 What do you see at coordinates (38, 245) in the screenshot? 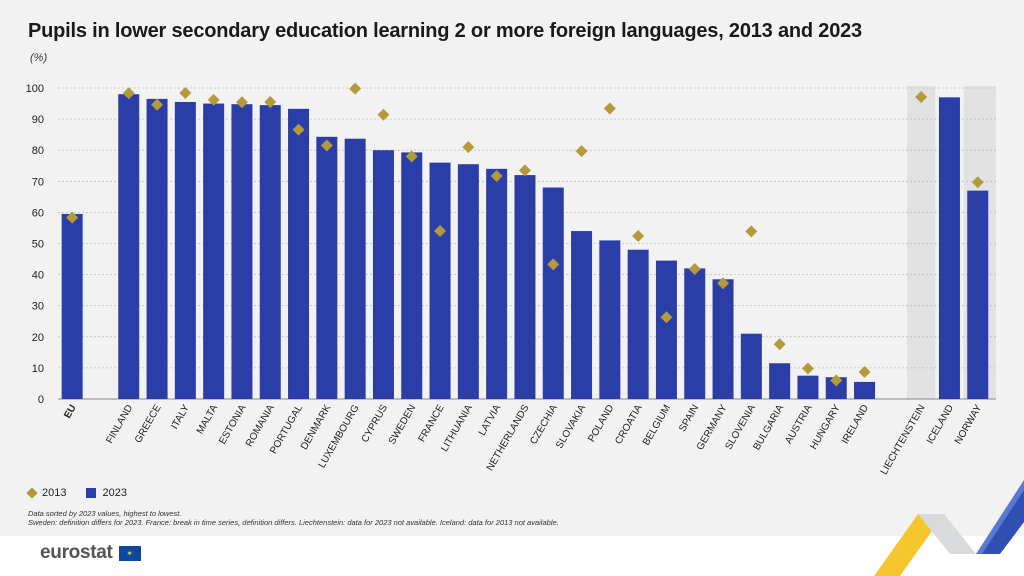
I see `y-tick-label: 50` at bounding box center [38, 245].